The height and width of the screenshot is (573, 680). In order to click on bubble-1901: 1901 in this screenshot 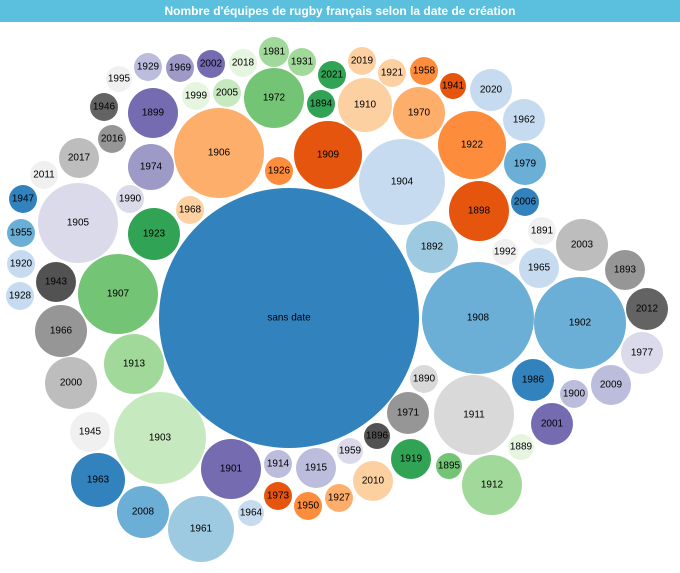, I will do `click(231, 469)`.